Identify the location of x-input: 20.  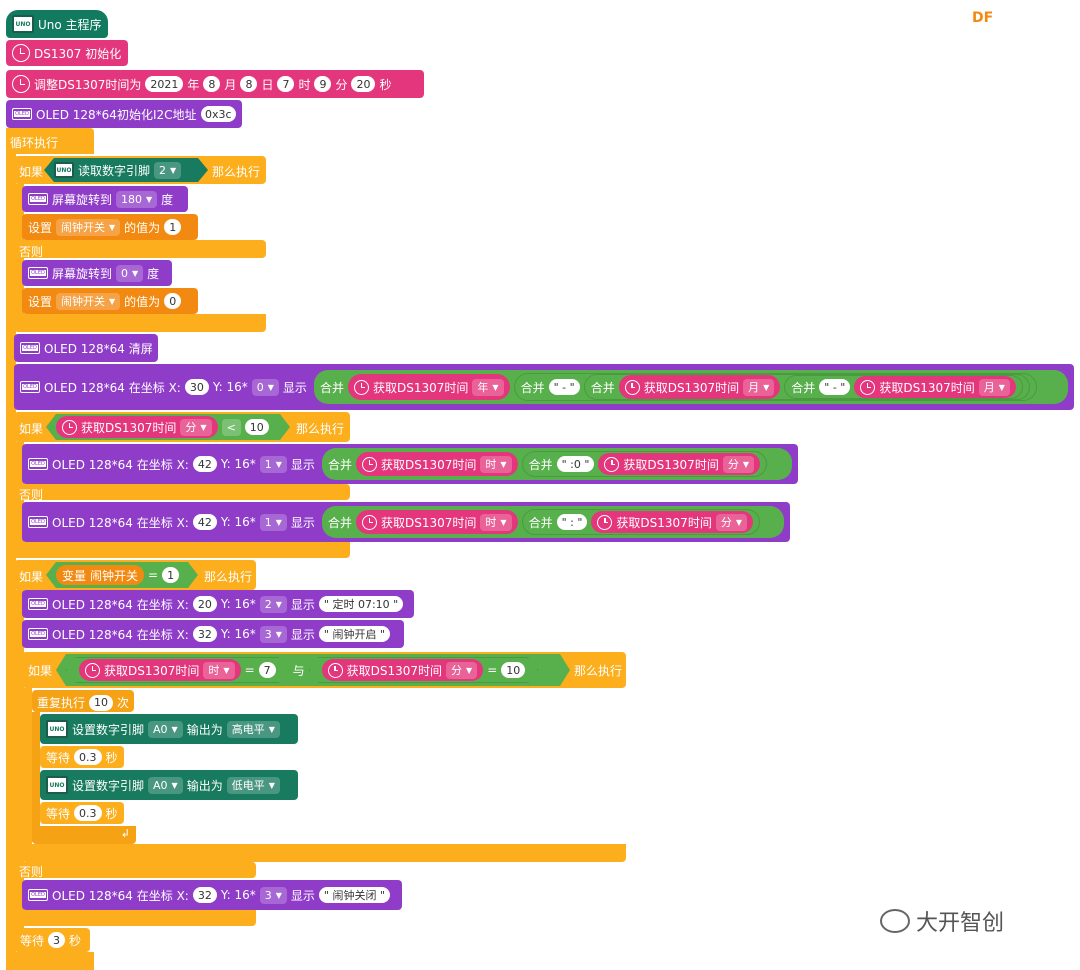
(205, 604).